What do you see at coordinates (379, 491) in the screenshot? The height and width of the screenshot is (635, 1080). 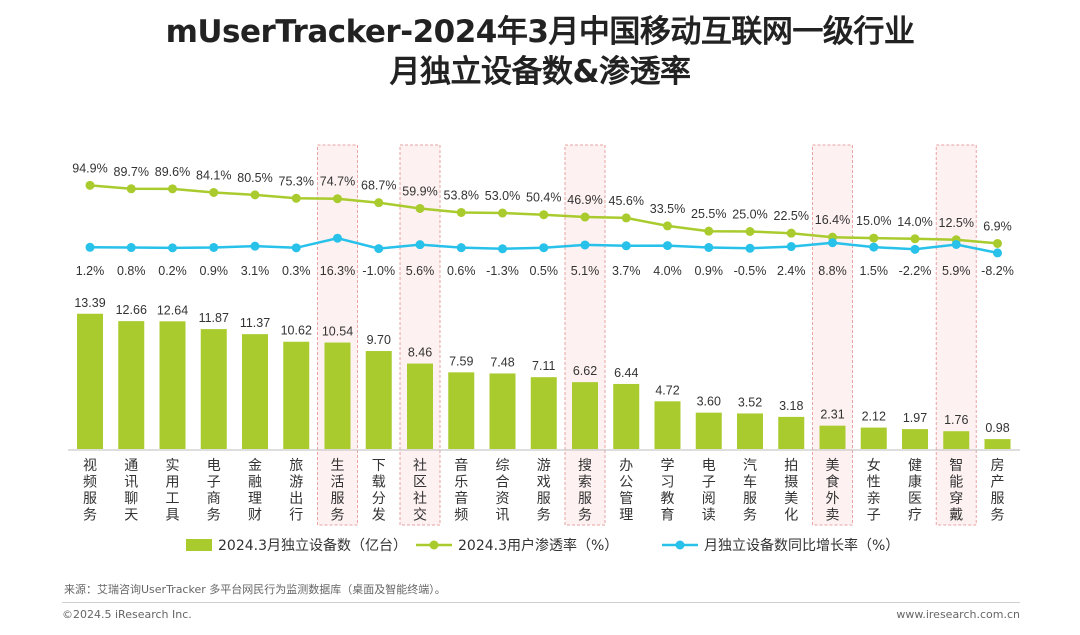 I see `category-label-7: 下载分发` at bounding box center [379, 491].